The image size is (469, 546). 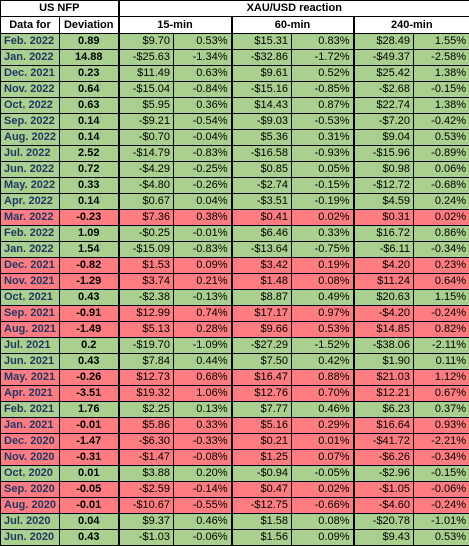 I want to click on row-60min-pct: -0.75%, so click(x=323, y=250).